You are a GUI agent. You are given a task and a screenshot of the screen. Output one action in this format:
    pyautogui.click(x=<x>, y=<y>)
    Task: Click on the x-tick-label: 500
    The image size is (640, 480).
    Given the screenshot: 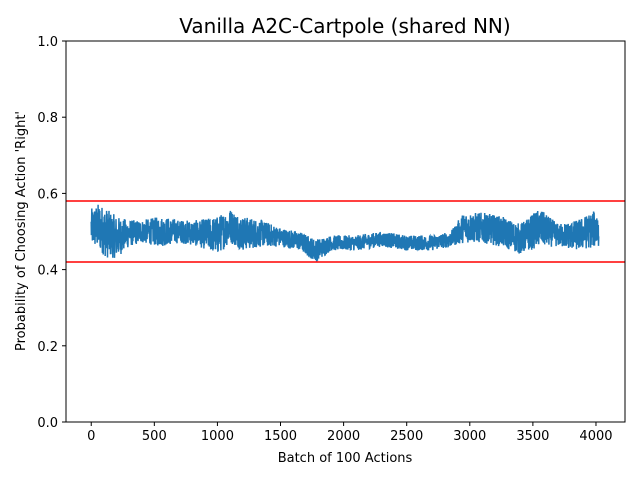 What is the action you would take?
    pyautogui.click(x=154, y=436)
    